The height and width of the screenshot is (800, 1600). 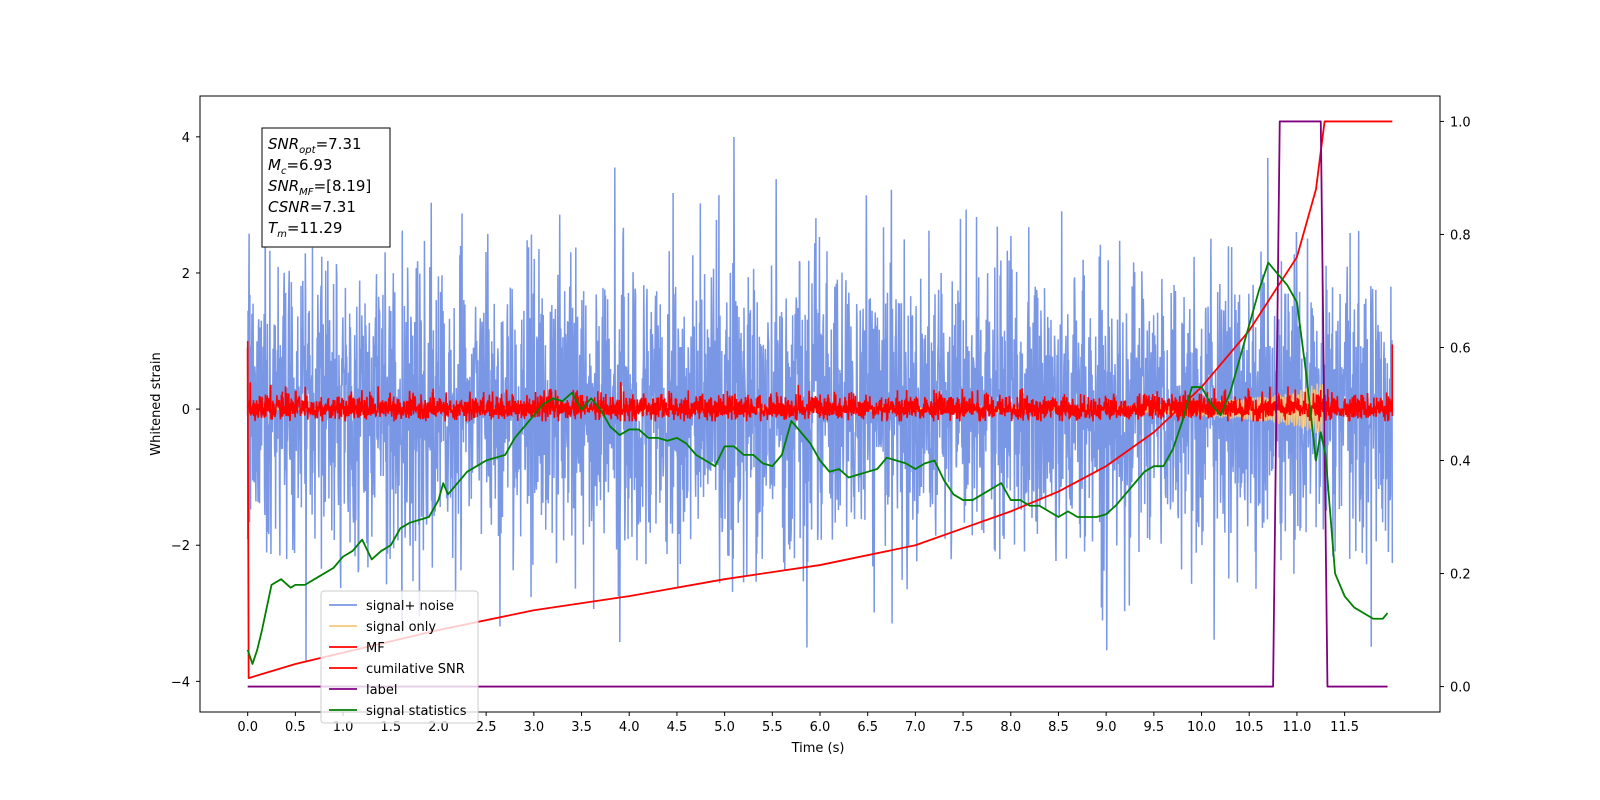 What do you see at coordinates (1460, 122) in the screenshot?
I see `y2-tick-label: 1.0` at bounding box center [1460, 122].